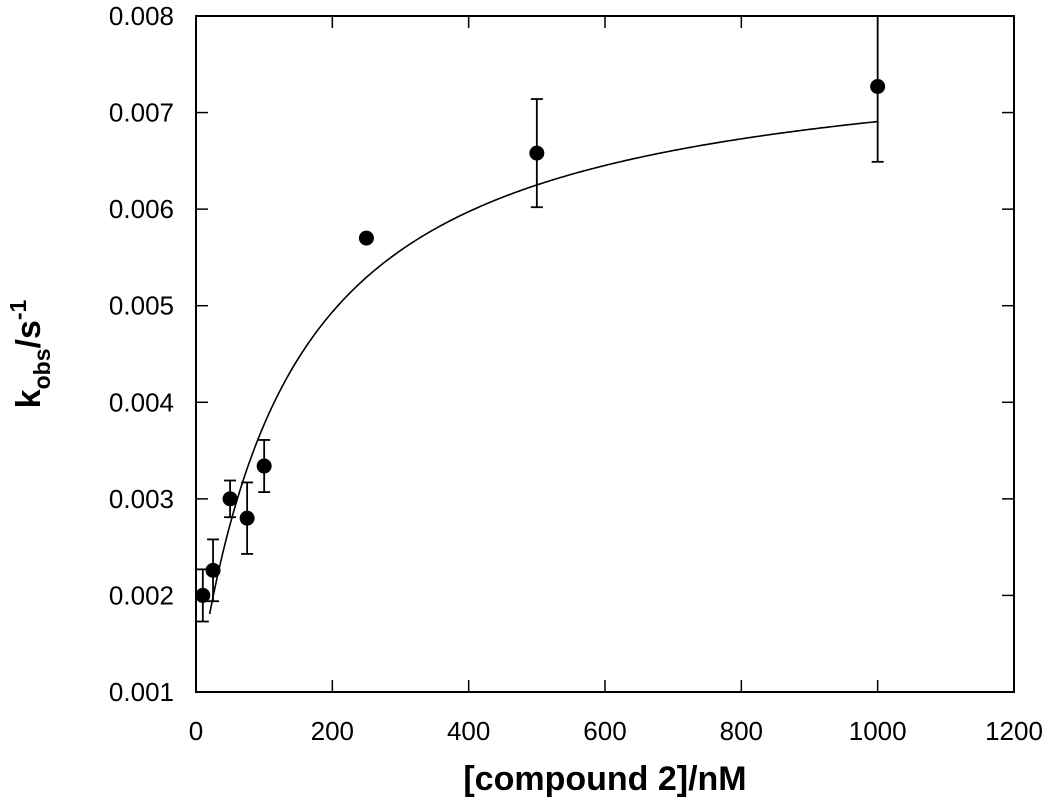  I want to click on y-axis-label-superscript: -1, so click(18, 309).